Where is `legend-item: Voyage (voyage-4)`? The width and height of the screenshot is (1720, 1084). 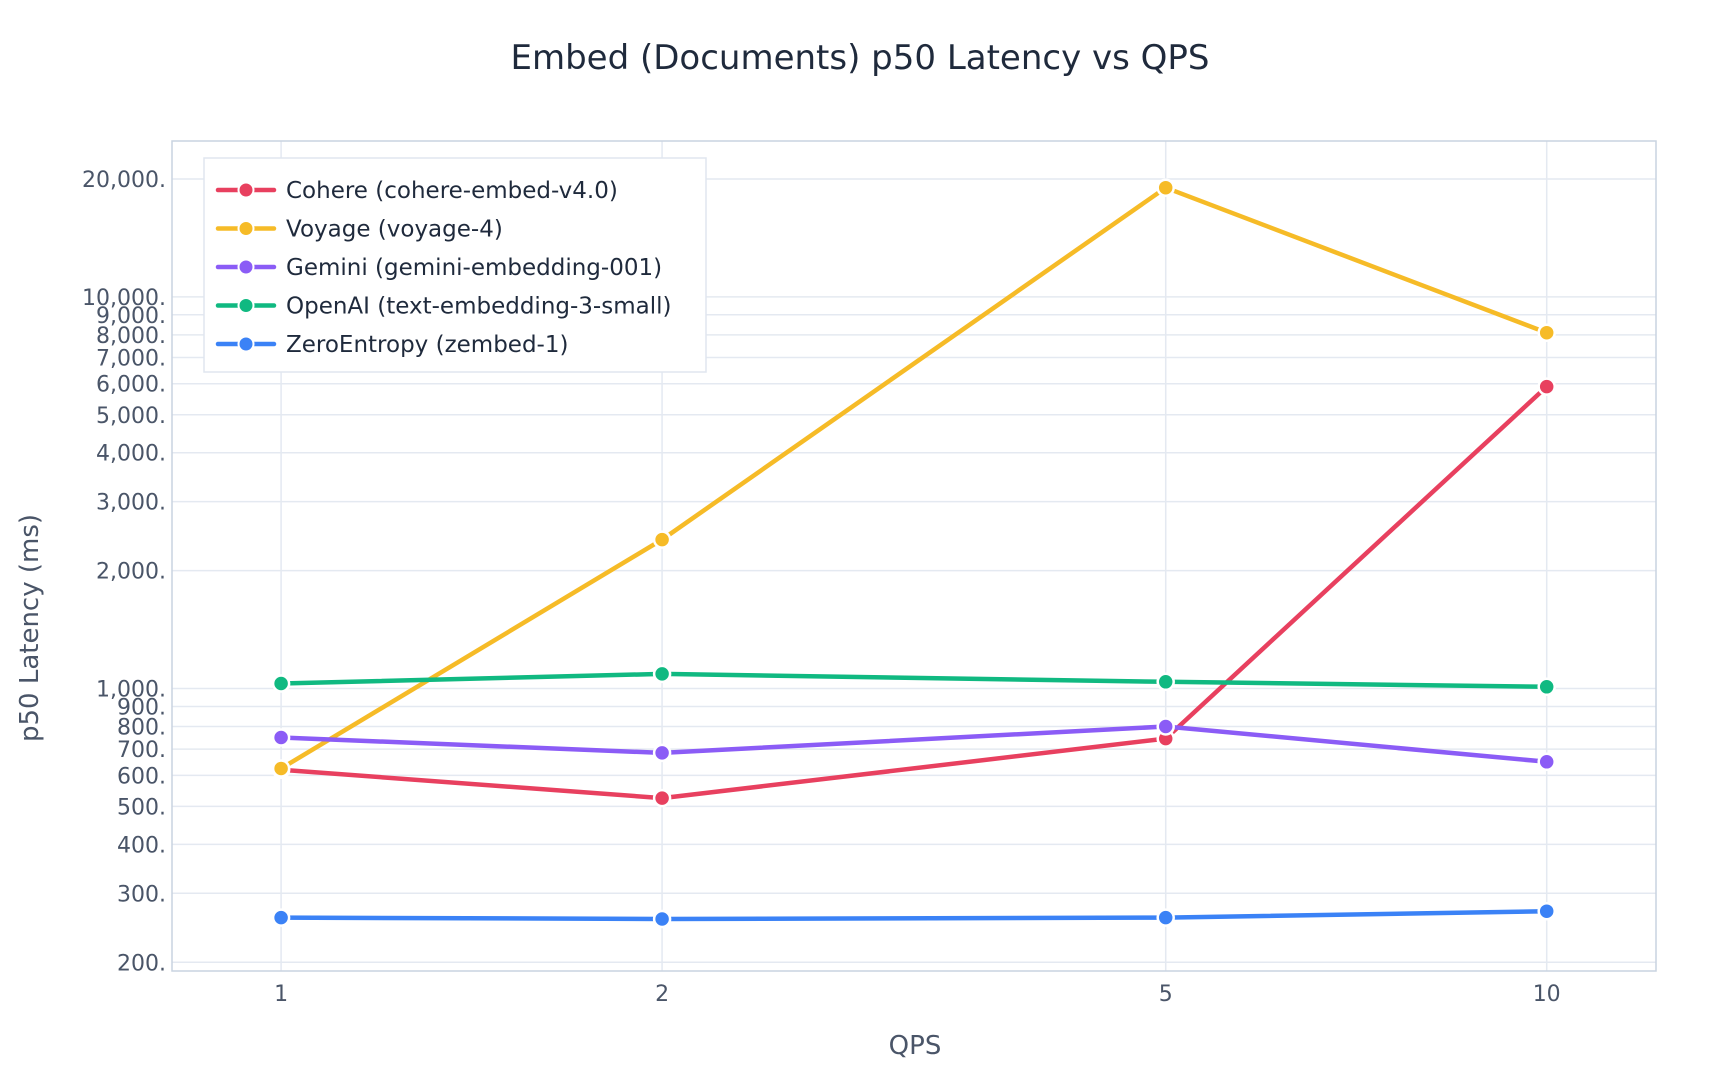
legend-item: Voyage (voyage-4) is located at coordinates (359, 230).